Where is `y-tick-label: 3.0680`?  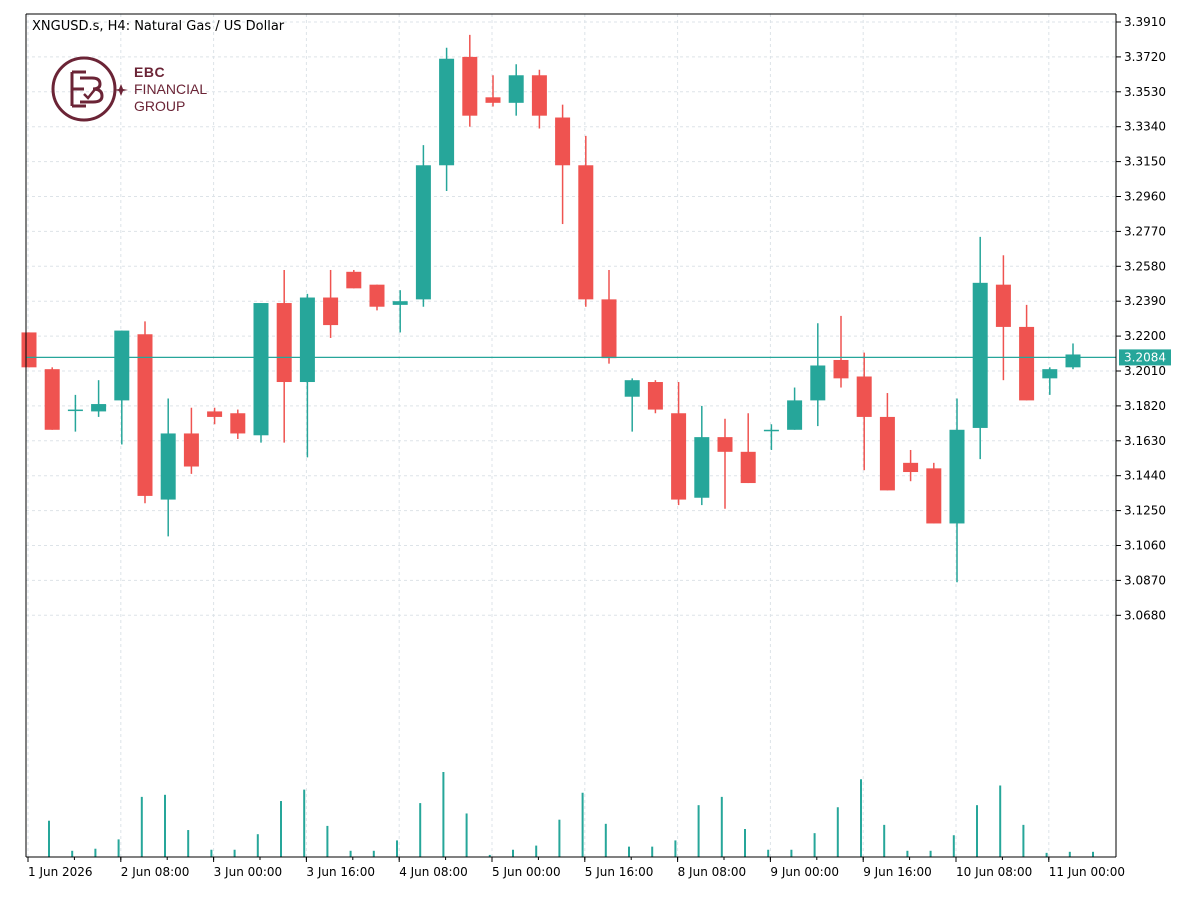 y-tick-label: 3.0680 is located at coordinates (1145, 615).